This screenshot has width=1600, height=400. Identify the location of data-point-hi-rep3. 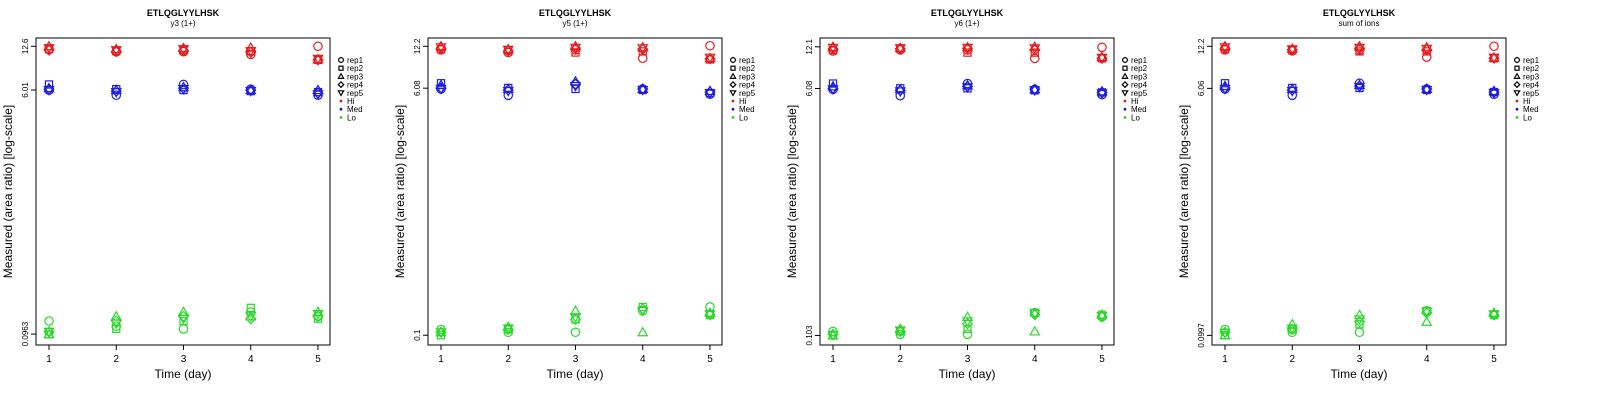
(1292, 47).